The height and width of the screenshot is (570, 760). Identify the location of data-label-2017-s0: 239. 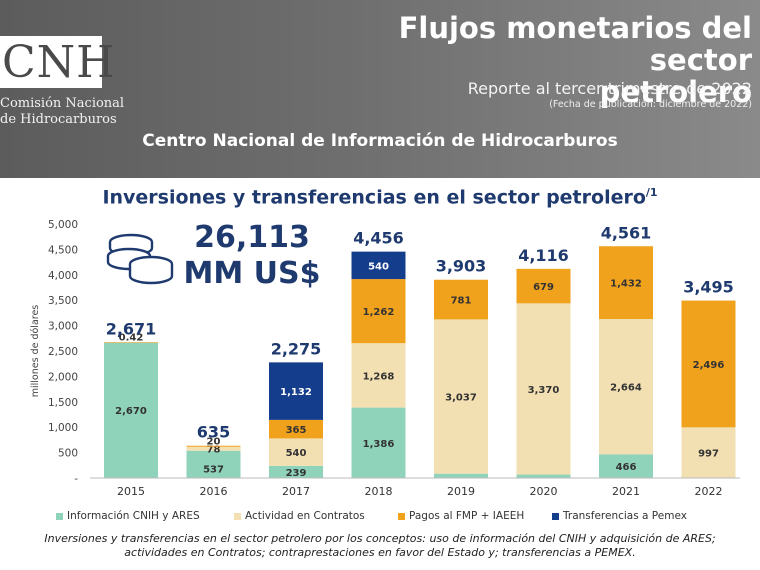
(296, 473).